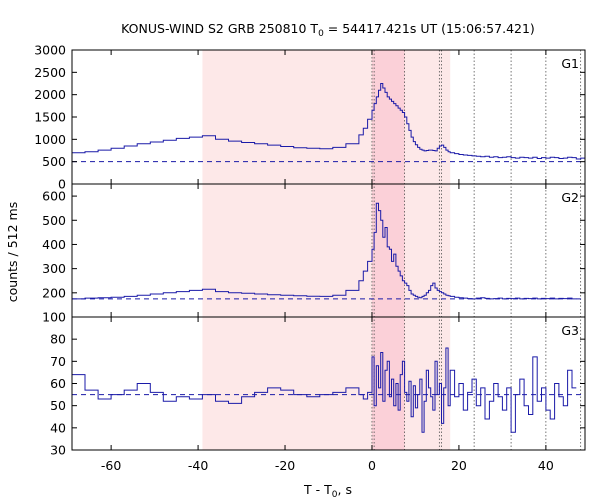 This screenshot has height=500, width=600. I want to click on y-tick-label-g1-1500: 1500, so click(50, 117).